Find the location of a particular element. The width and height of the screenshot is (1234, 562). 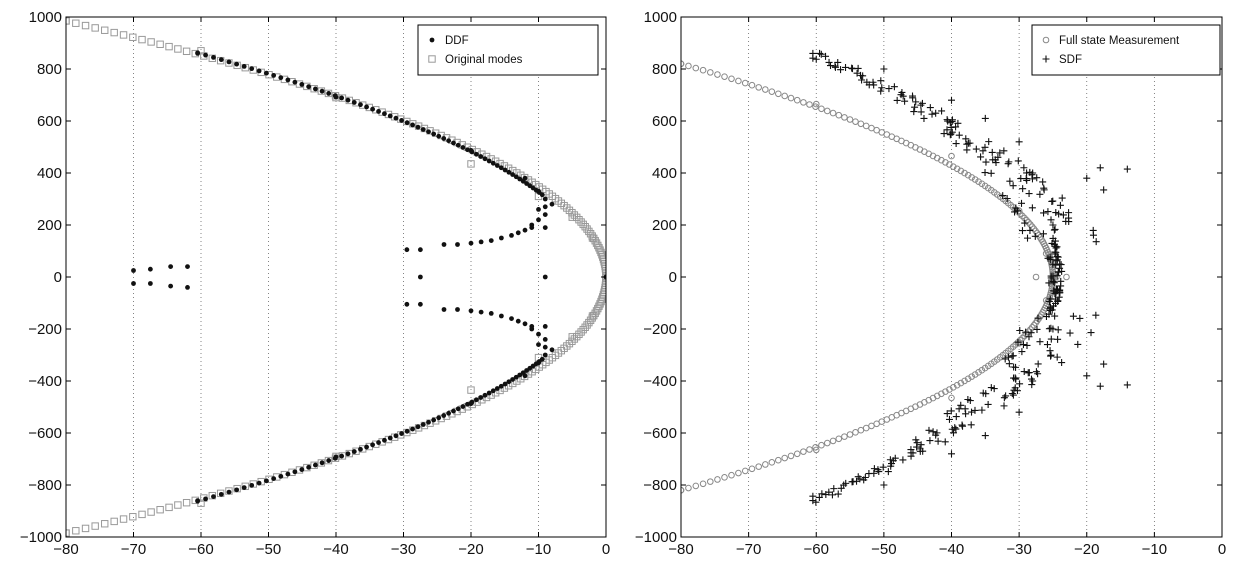

y-tick-label: −600 is located at coordinates (660, 433).